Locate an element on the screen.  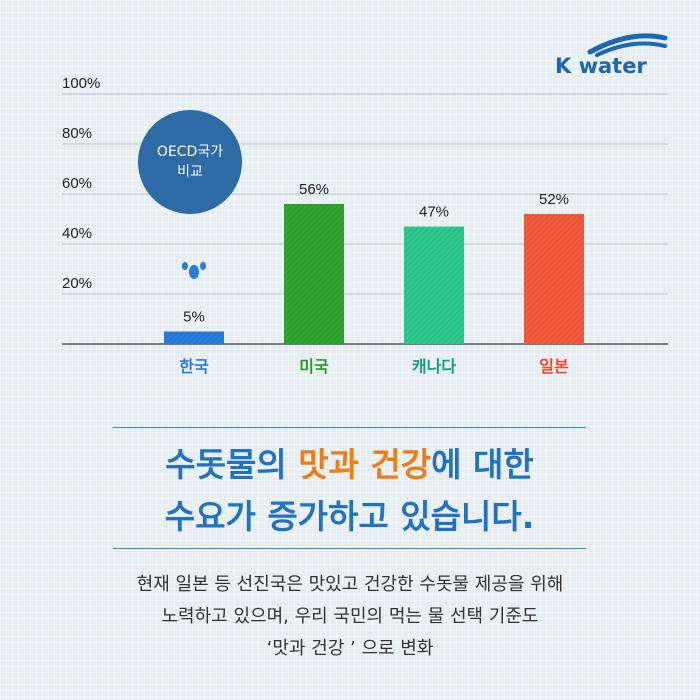
badge-line1: OECD국가 is located at coordinates (190, 152).